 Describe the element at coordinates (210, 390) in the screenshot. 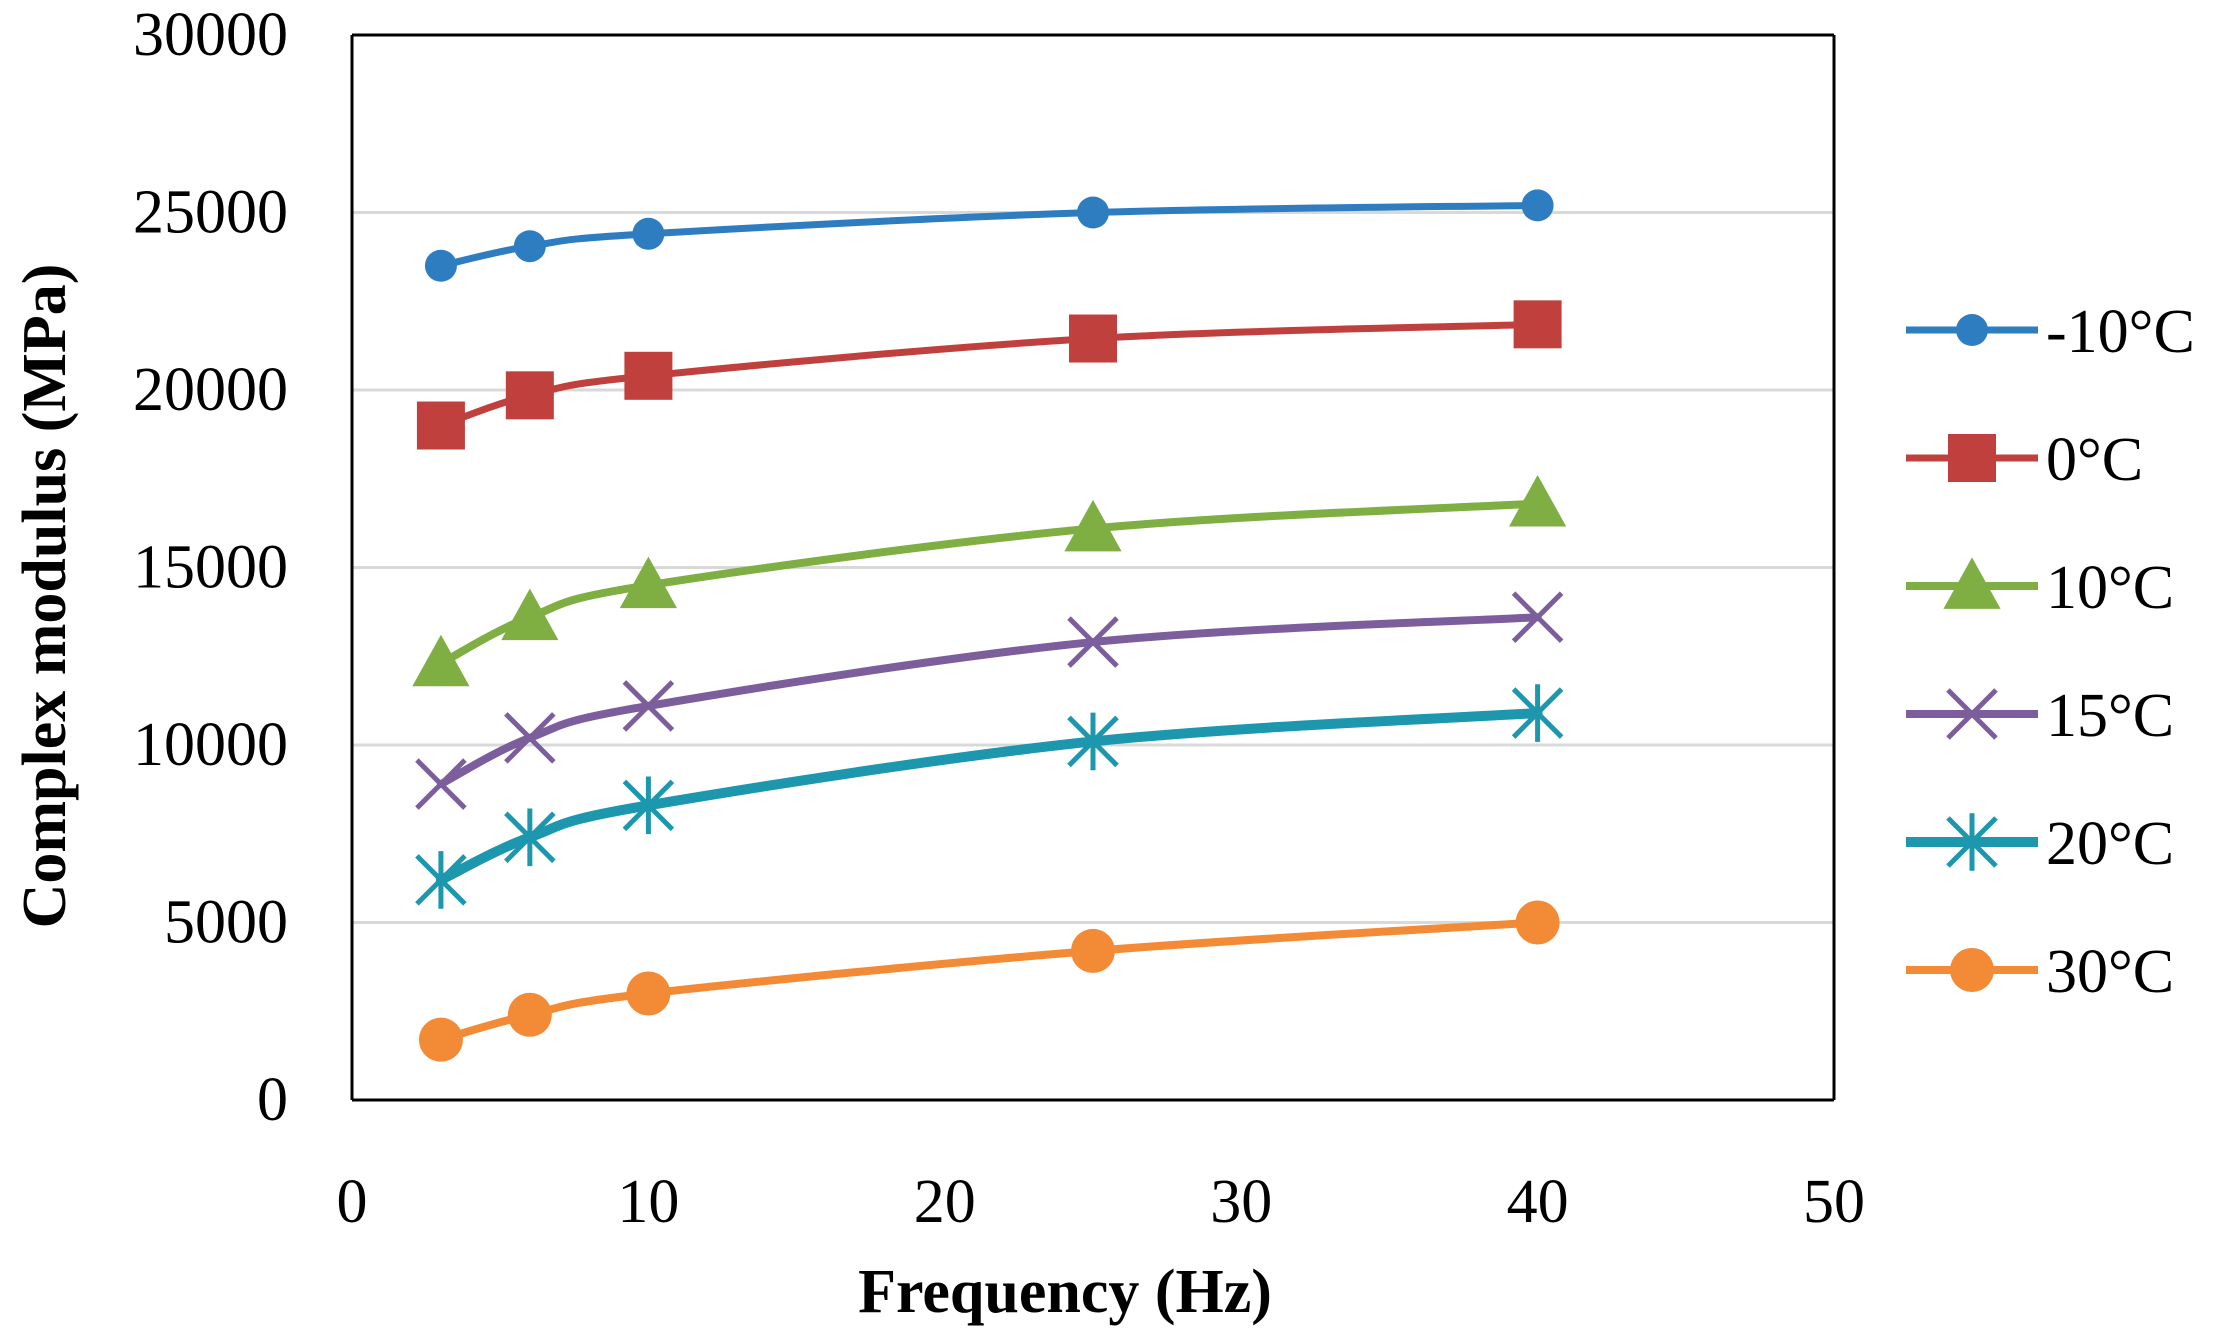

I see `y-tick-label: 20000` at that location.